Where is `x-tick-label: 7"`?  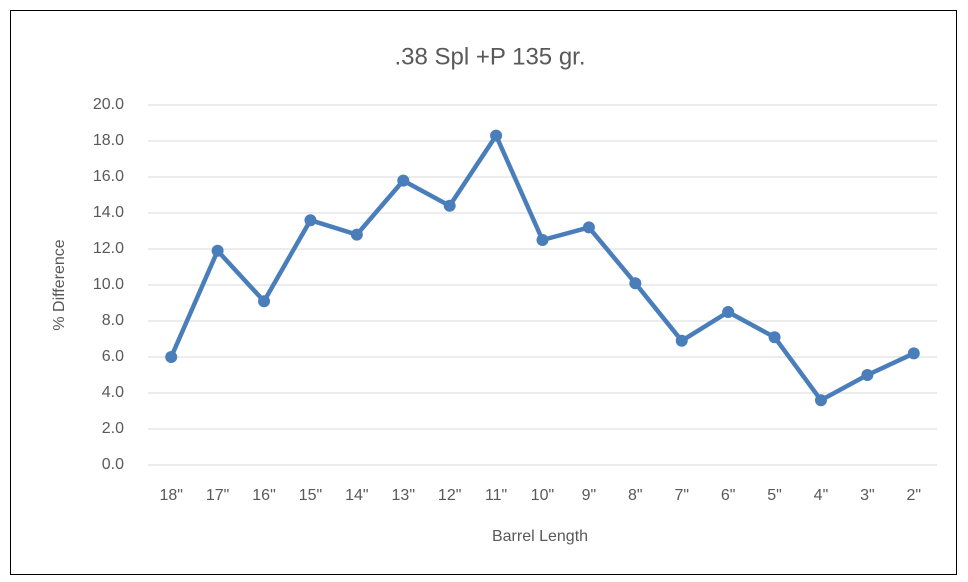 x-tick-label: 7" is located at coordinates (681, 495).